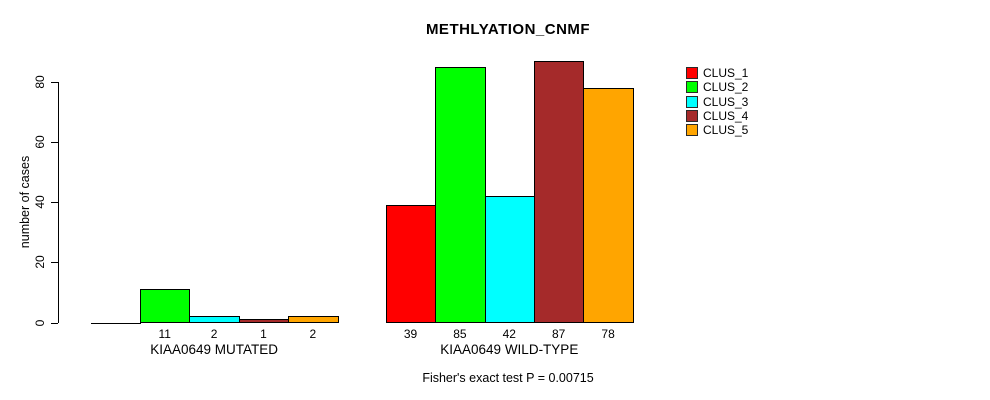 This screenshot has height=400, width=990. Describe the element at coordinates (726, 115) in the screenshot. I see `legend-label: CLUS_4` at that location.